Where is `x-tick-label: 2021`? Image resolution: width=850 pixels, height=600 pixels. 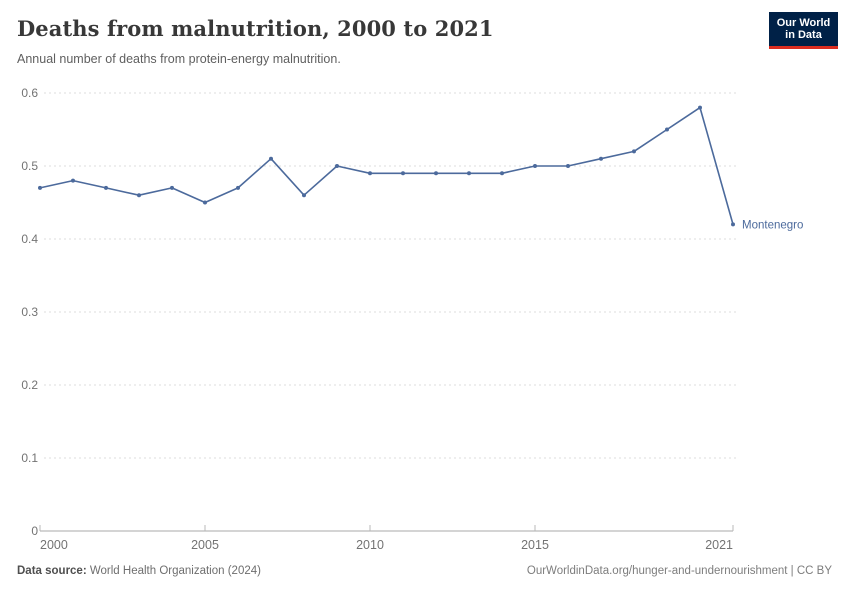 x-tick-label: 2021 is located at coordinates (719, 545).